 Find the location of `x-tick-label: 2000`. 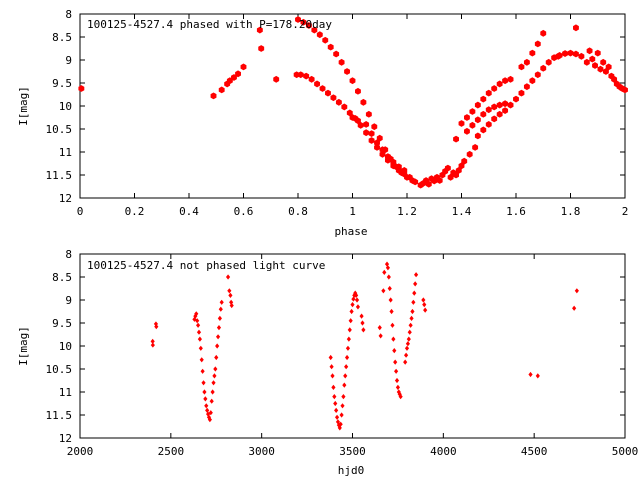

x-tick-label: 2000 is located at coordinates (80, 451).